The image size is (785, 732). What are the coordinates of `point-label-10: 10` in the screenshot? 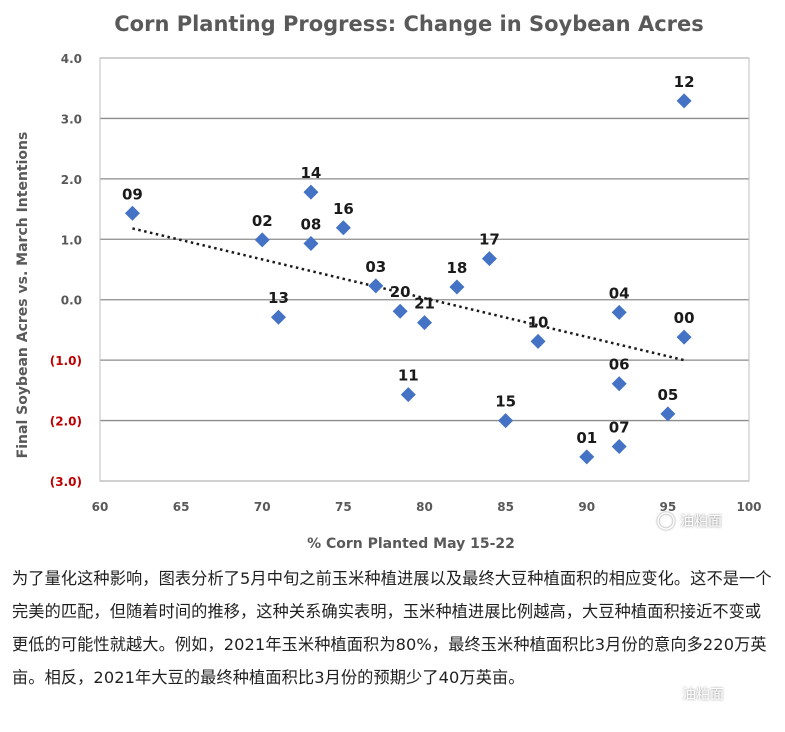 It's located at (538, 322).